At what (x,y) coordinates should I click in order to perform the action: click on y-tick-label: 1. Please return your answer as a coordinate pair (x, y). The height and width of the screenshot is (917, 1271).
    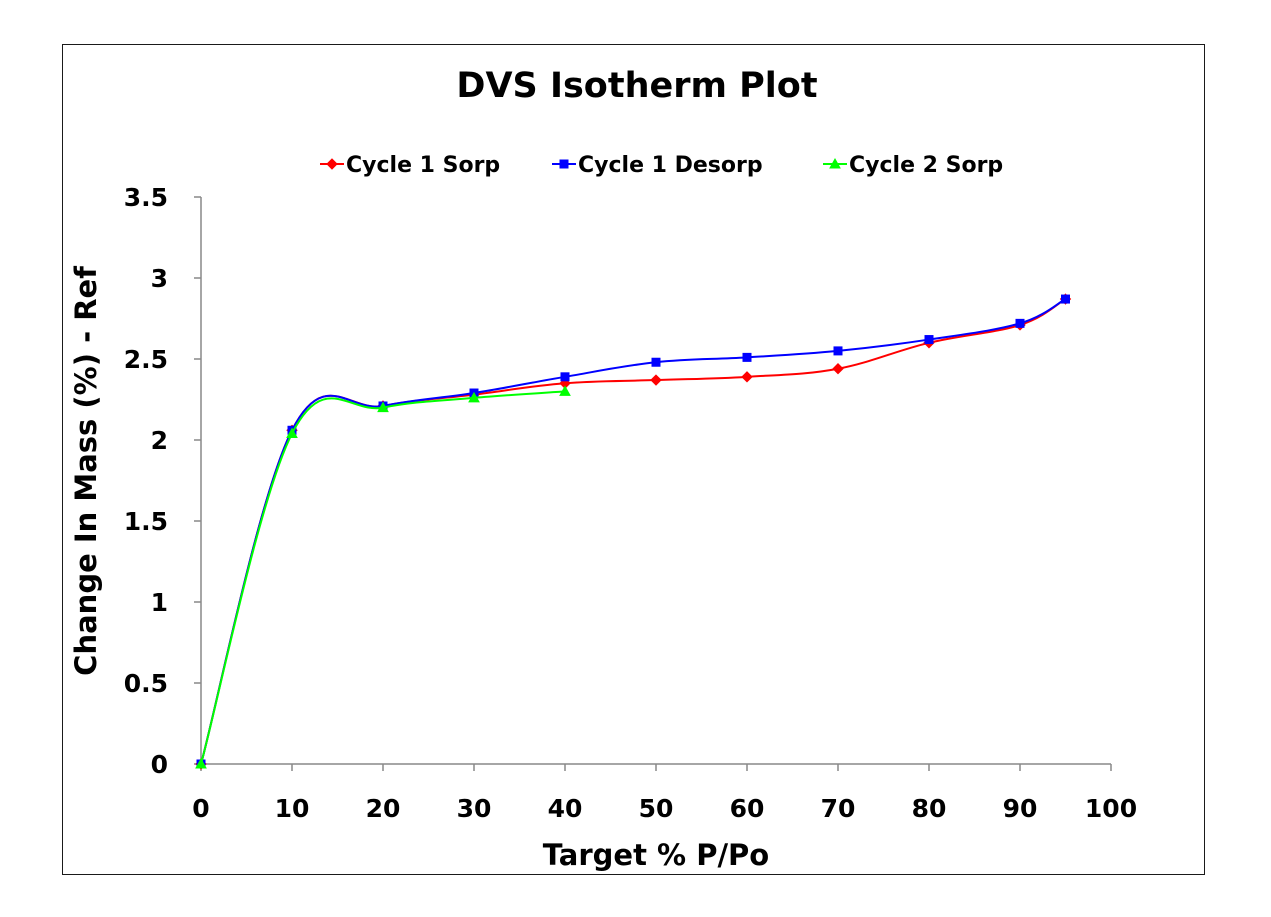
    Looking at the image, I should click on (159, 602).